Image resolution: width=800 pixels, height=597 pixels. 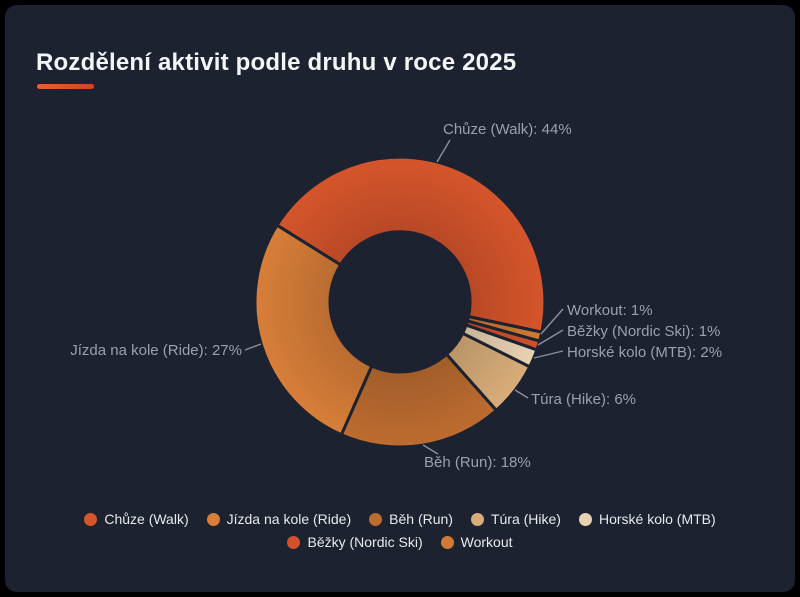 What do you see at coordinates (645, 352) in the screenshot?
I see `slice-callout-horske-kolo-mtb: Horské kolo (MTB): 2%` at bounding box center [645, 352].